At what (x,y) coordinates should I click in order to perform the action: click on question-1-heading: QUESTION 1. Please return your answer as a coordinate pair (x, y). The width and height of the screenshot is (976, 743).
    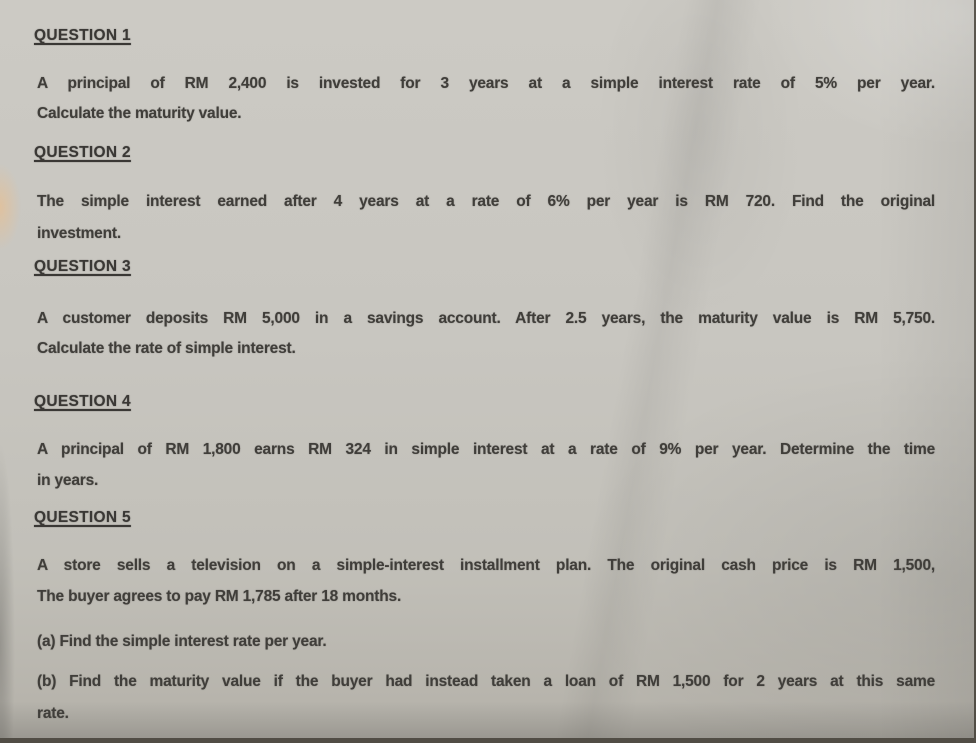
    Looking at the image, I should click on (82, 35).